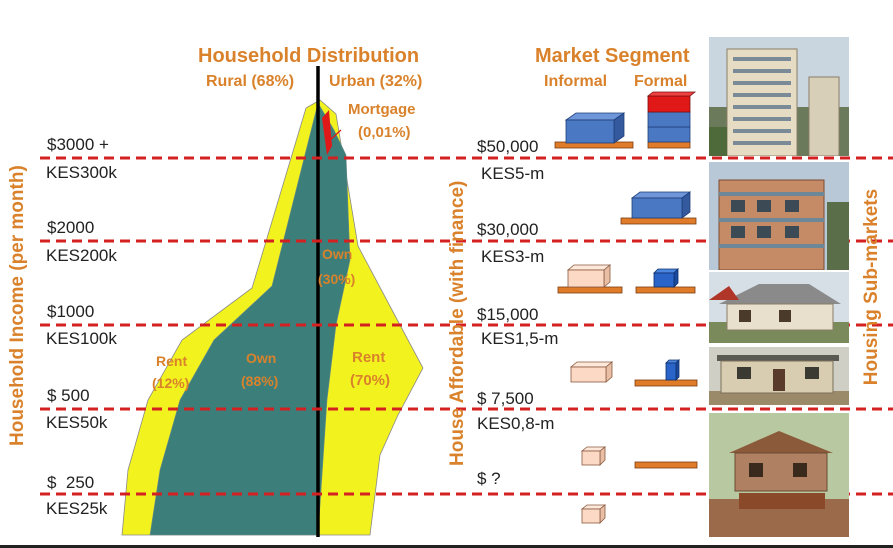  I want to click on income-kes-3: KES100k, so click(81, 338).